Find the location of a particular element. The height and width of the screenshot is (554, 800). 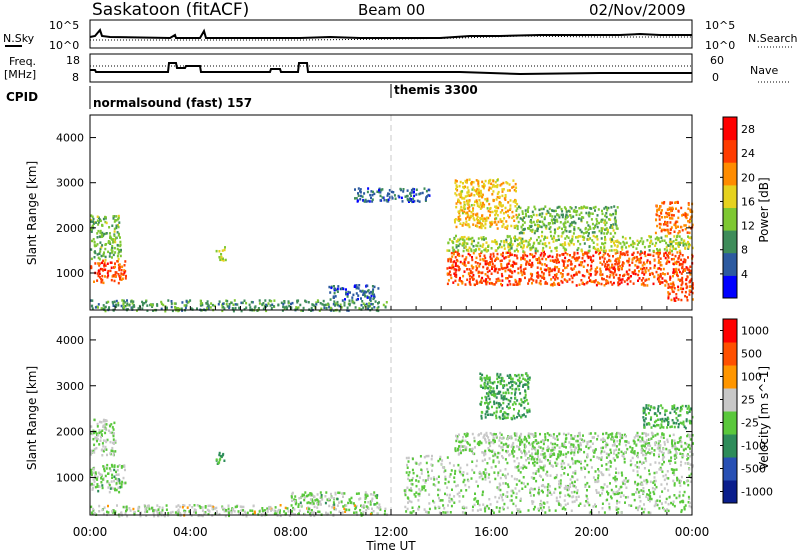

date-title: 02/Nov/2009 is located at coordinates (637, 10).